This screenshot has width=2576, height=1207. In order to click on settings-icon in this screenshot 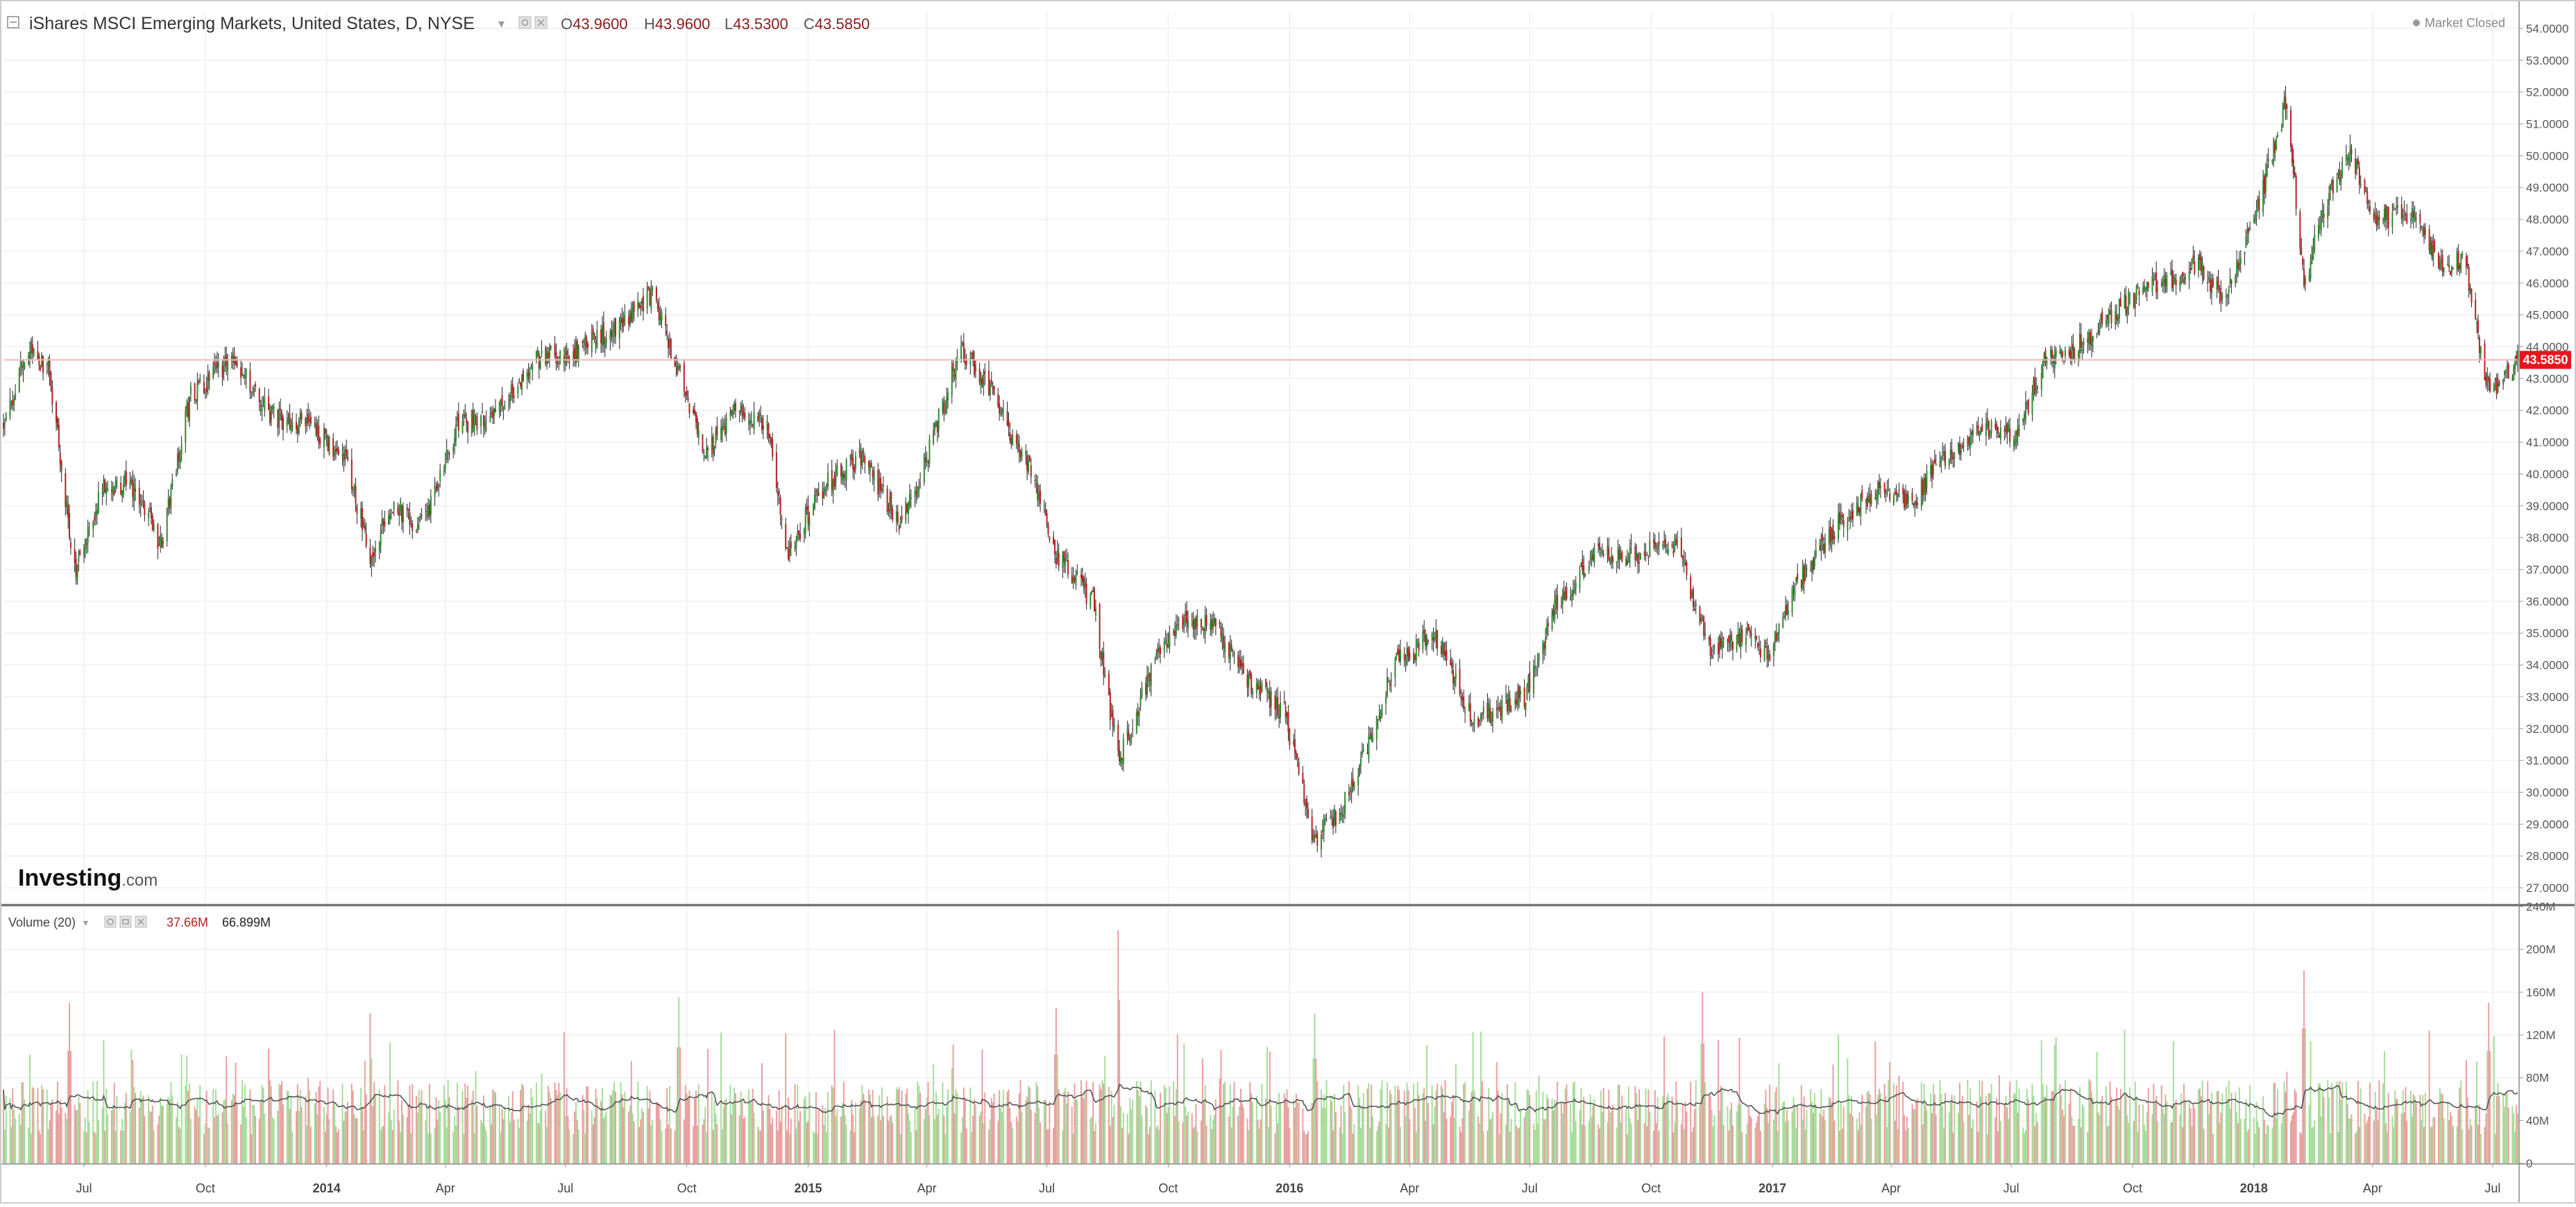, I will do `click(525, 22)`.